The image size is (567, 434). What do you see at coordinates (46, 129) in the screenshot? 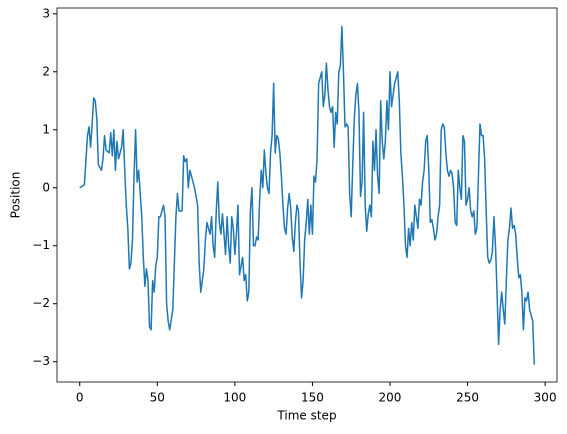
I see `y-tick-label: 1` at bounding box center [46, 129].